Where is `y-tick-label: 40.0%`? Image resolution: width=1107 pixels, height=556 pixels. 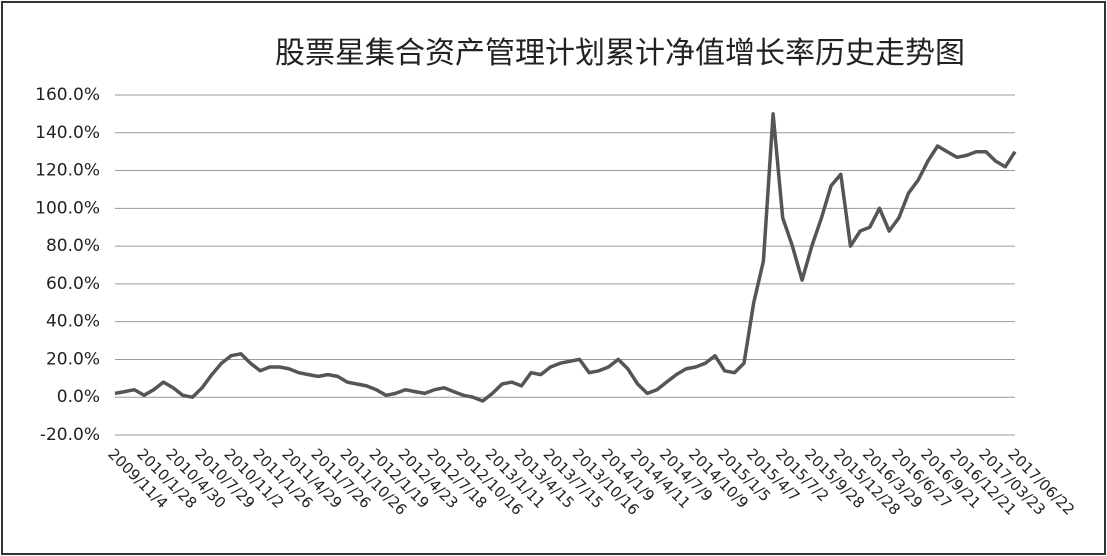 y-tick-label: 40.0% is located at coordinates (73, 322).